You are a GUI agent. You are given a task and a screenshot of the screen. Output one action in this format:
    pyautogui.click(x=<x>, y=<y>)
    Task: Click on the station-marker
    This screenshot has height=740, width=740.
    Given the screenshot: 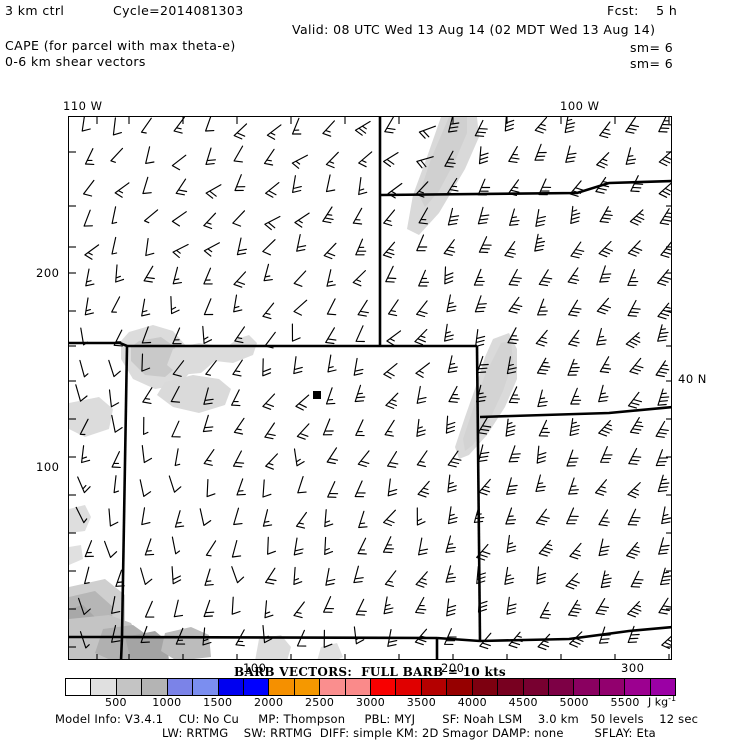 What is the action you would take?
    pyautogui.click(x=317, y=395)
    